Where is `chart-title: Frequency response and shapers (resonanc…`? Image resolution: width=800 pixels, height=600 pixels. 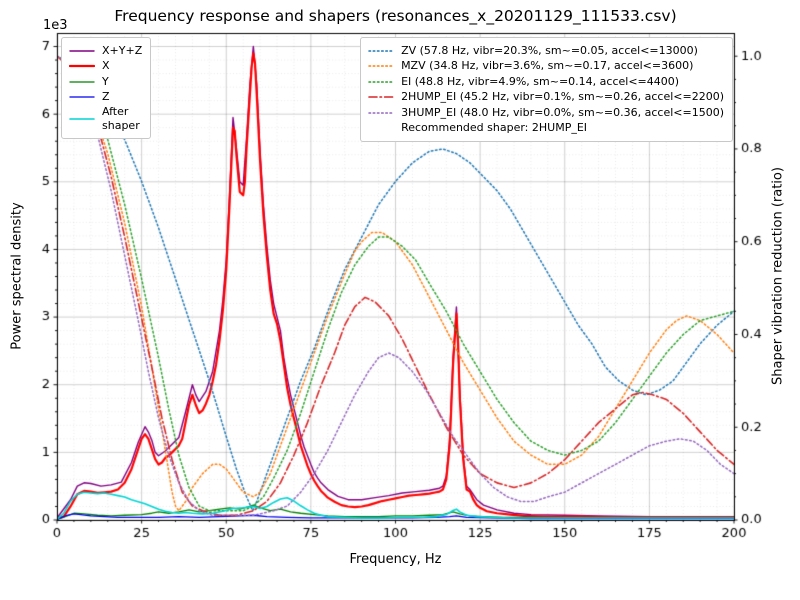
chart-title: Frequency response and shapers (resonanc… is located at coordinates (395, 16).